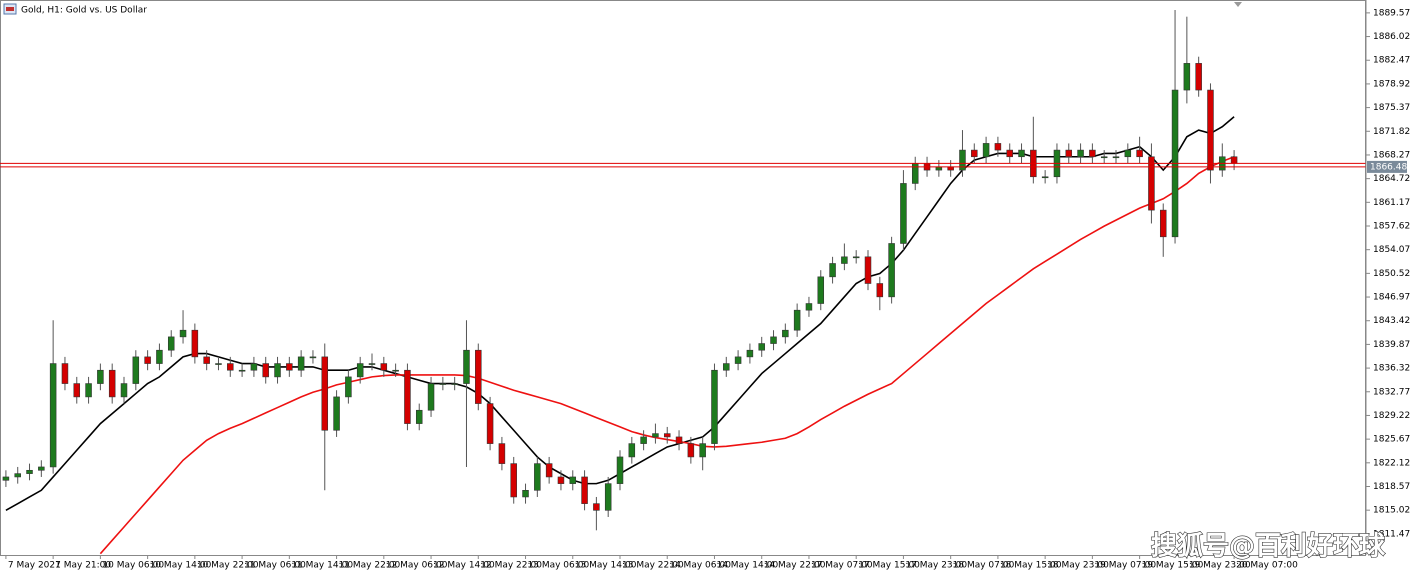 This screenshot has width=1419, height=575. Describe the element at coordinates (1391, 298) in the screenshot. I see `y-tick-label: 1846.97` at that location.